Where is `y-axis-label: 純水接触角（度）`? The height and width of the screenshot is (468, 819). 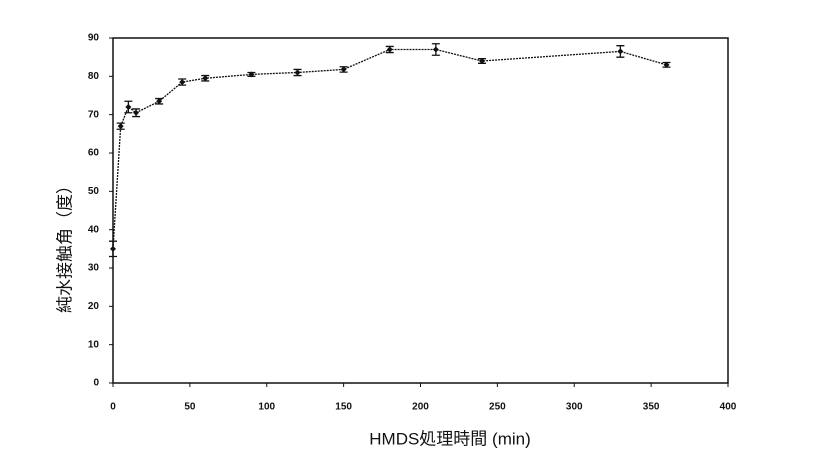 y-axis-label: 純水接触角（度） is located at coordinates (64, 245).